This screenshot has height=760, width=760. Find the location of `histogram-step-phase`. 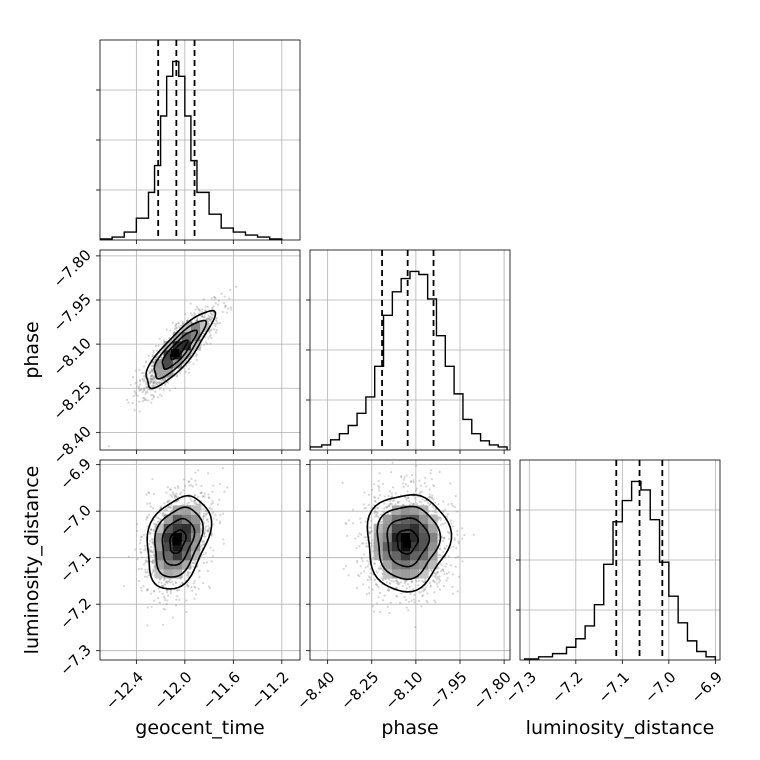

histogram-step-phase is located at coordinates (409, 360).